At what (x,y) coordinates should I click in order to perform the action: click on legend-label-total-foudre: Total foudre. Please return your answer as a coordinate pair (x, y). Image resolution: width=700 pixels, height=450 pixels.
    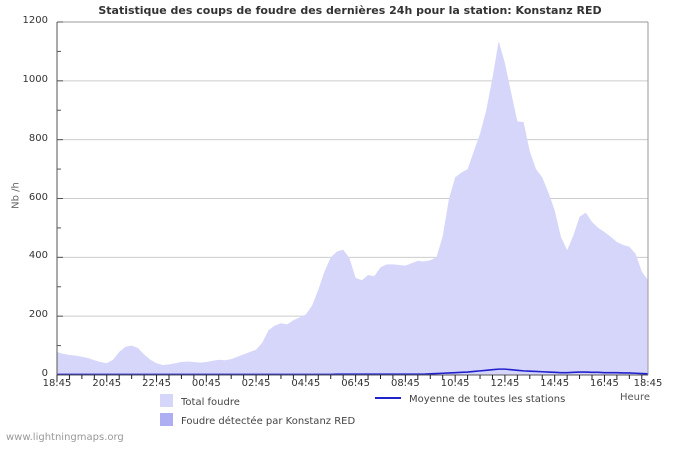
    Looking at the image, I should click on (210, 402).